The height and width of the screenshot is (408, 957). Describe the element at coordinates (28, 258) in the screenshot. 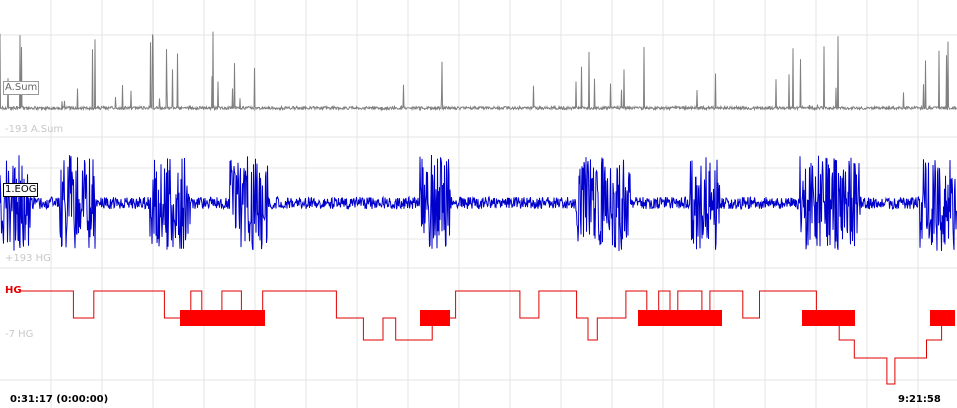

I see `trace-scale: +193 HG` at that location.